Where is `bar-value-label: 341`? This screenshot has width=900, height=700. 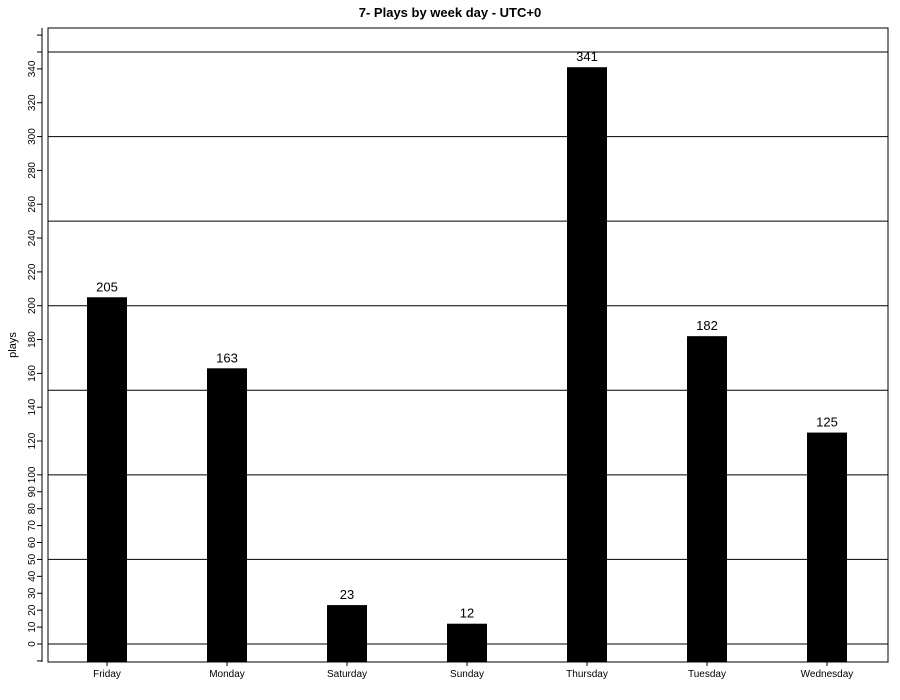
bar-value-label: 341 is located at coordinates (587, 56).